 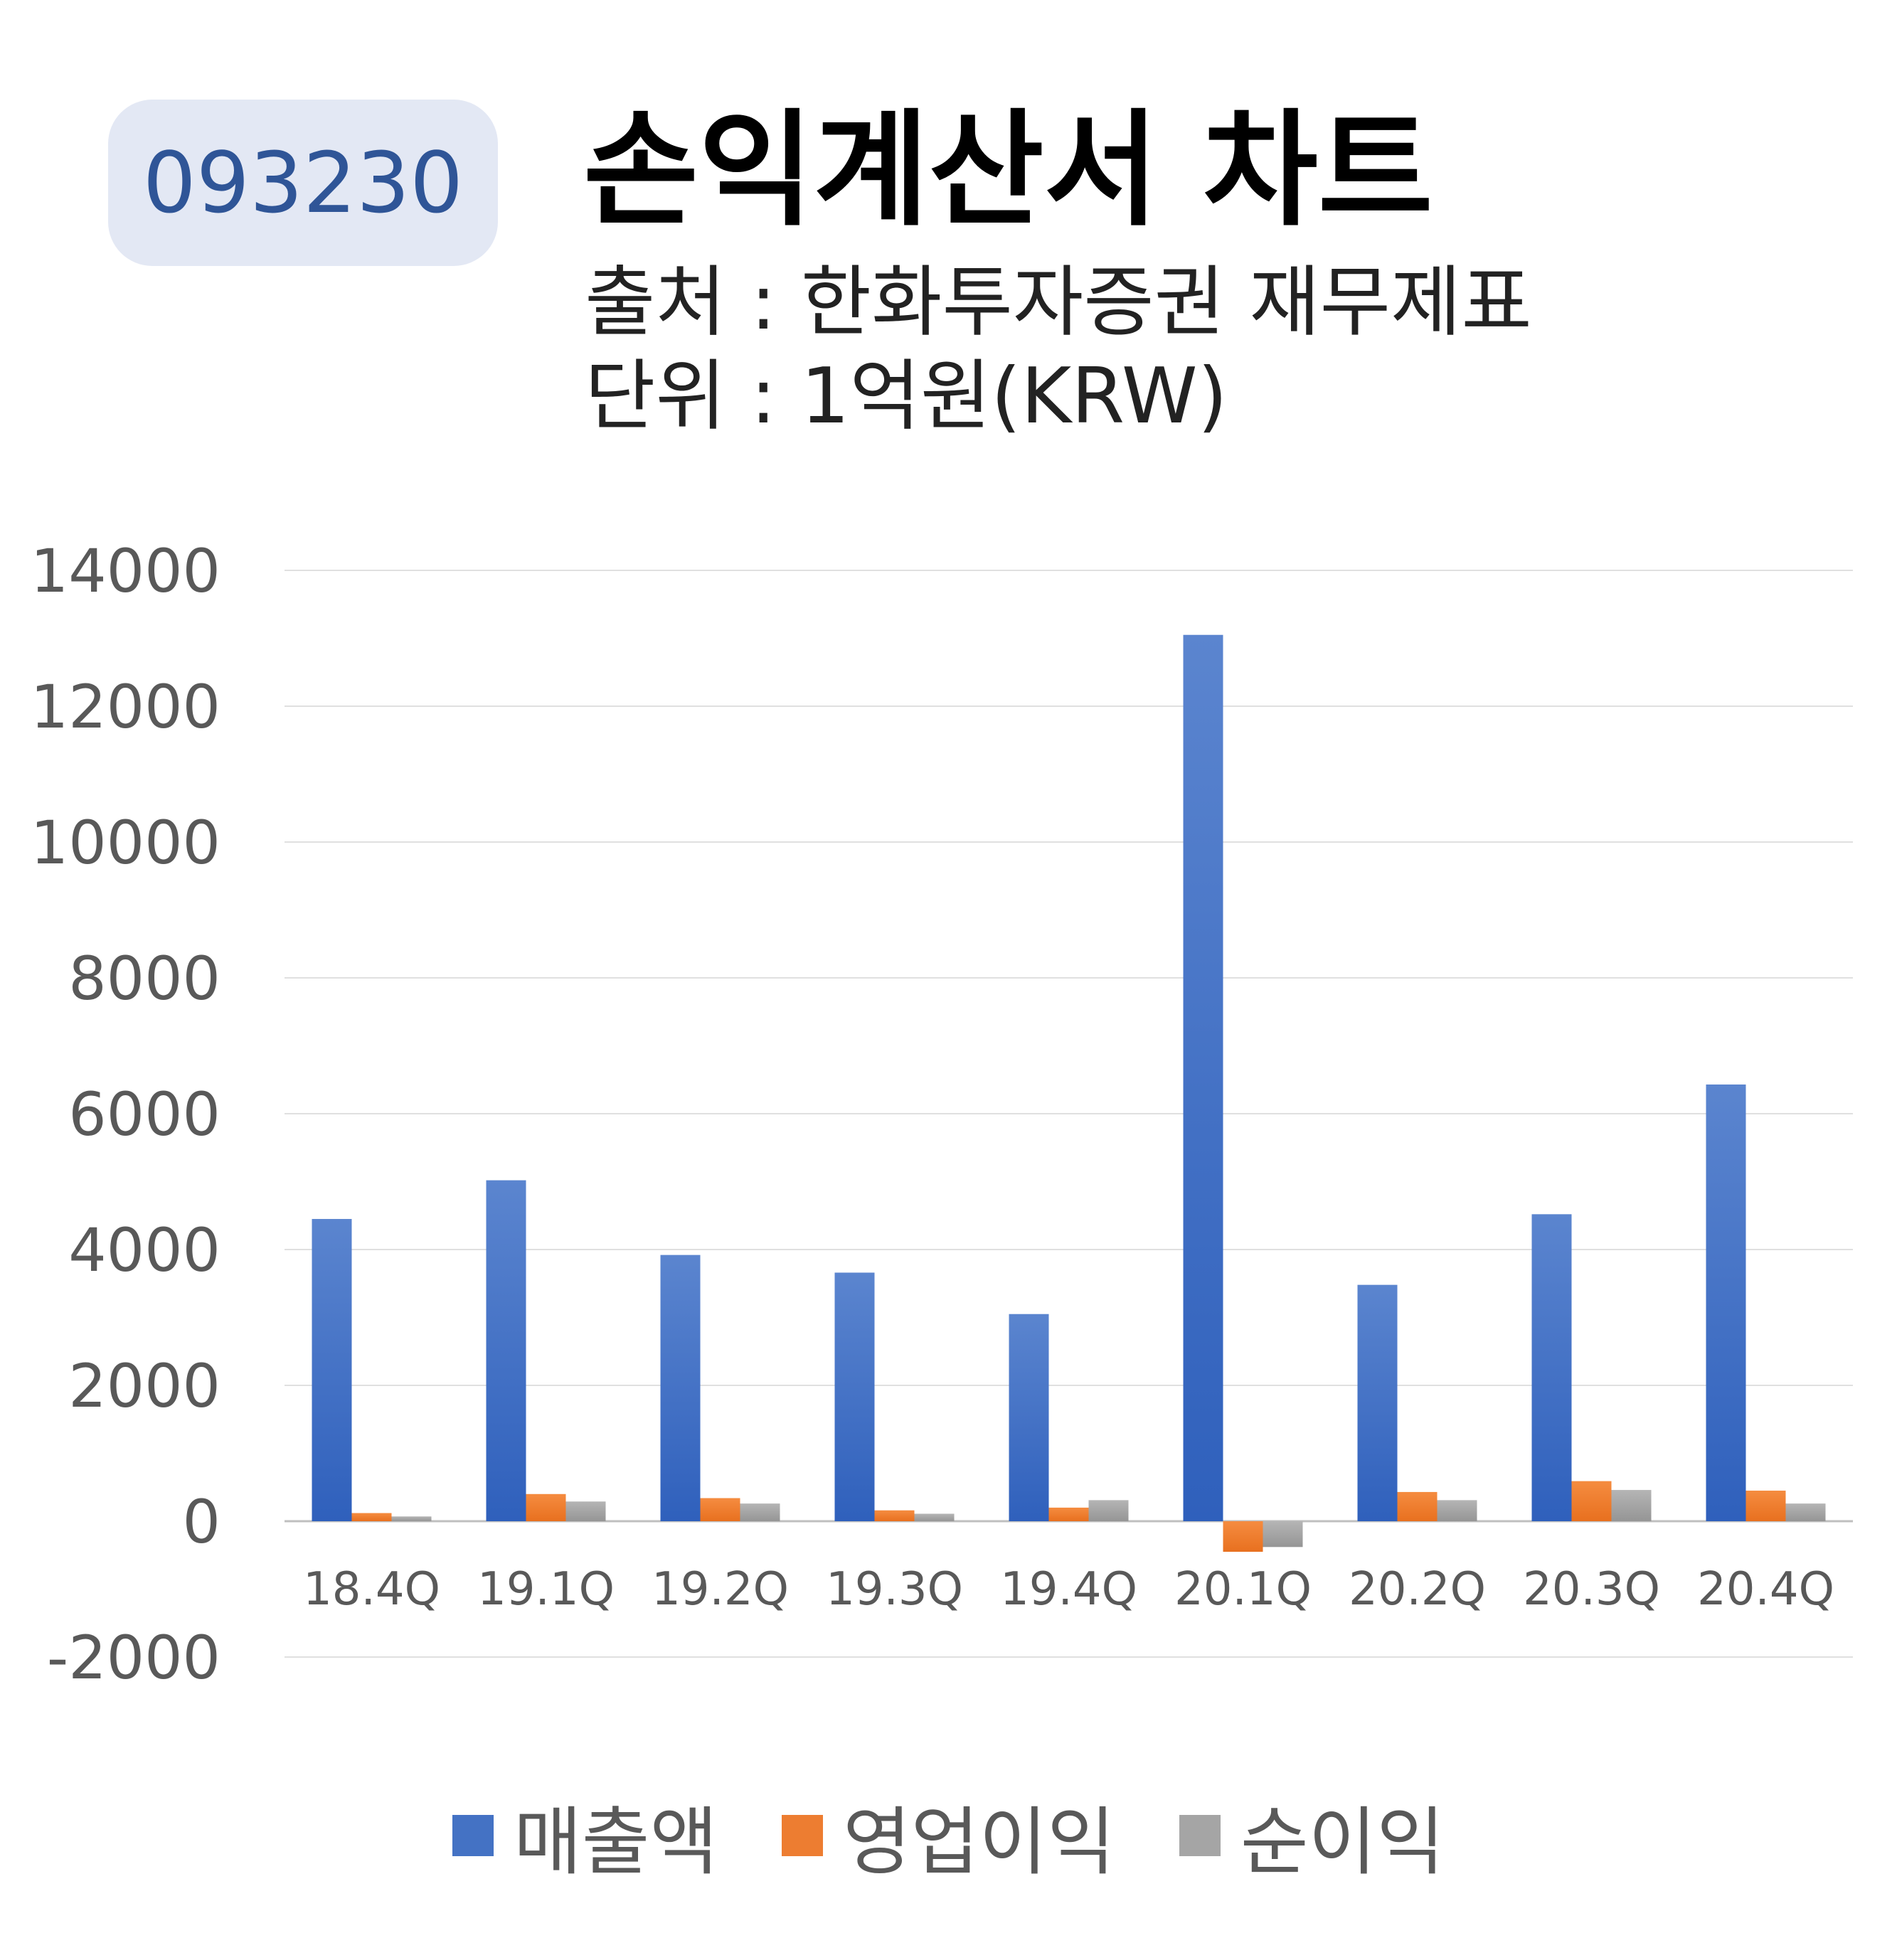 I want to click on bar-revenue-20.2Q, so click(x=1378, y=1402).